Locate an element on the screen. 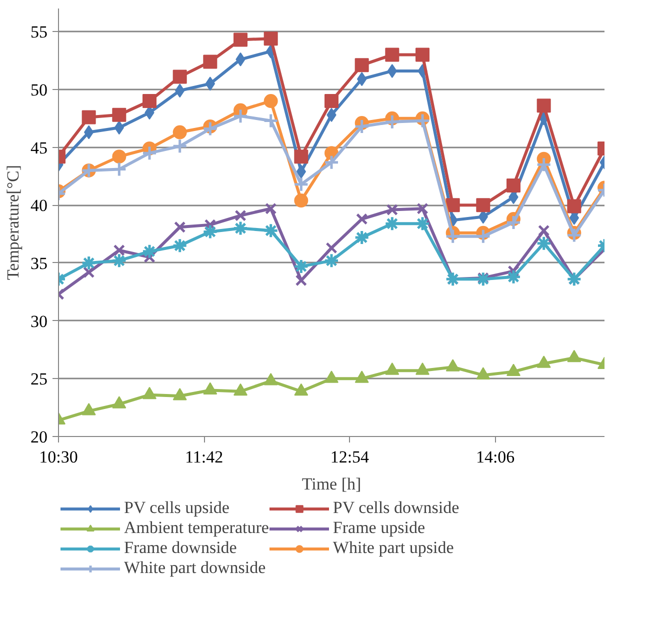 The image size is (653, 636). y-tick-label: 40 is located at coordinates (39, 206).